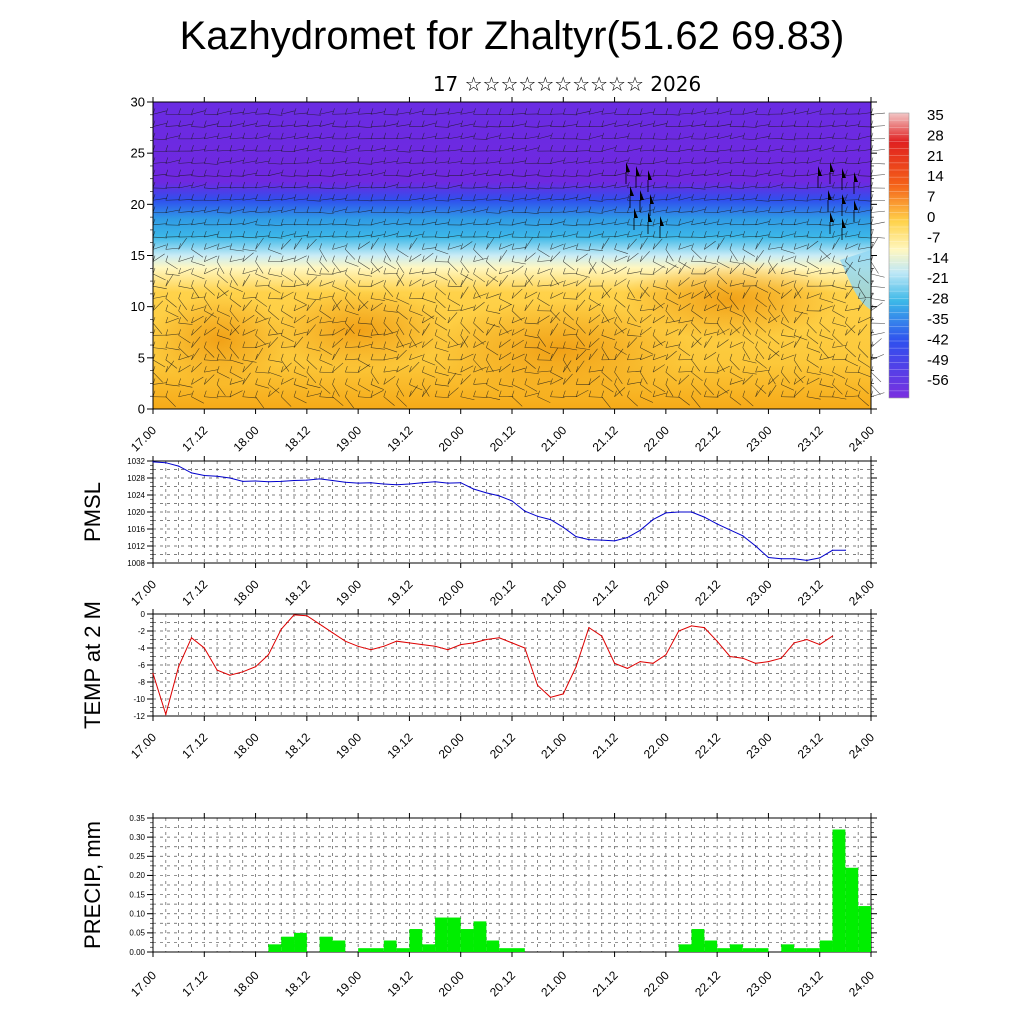 This screenshot has height=1024, width=1024. I want to click on x-tick-label: 18.12, so click(297, 983).